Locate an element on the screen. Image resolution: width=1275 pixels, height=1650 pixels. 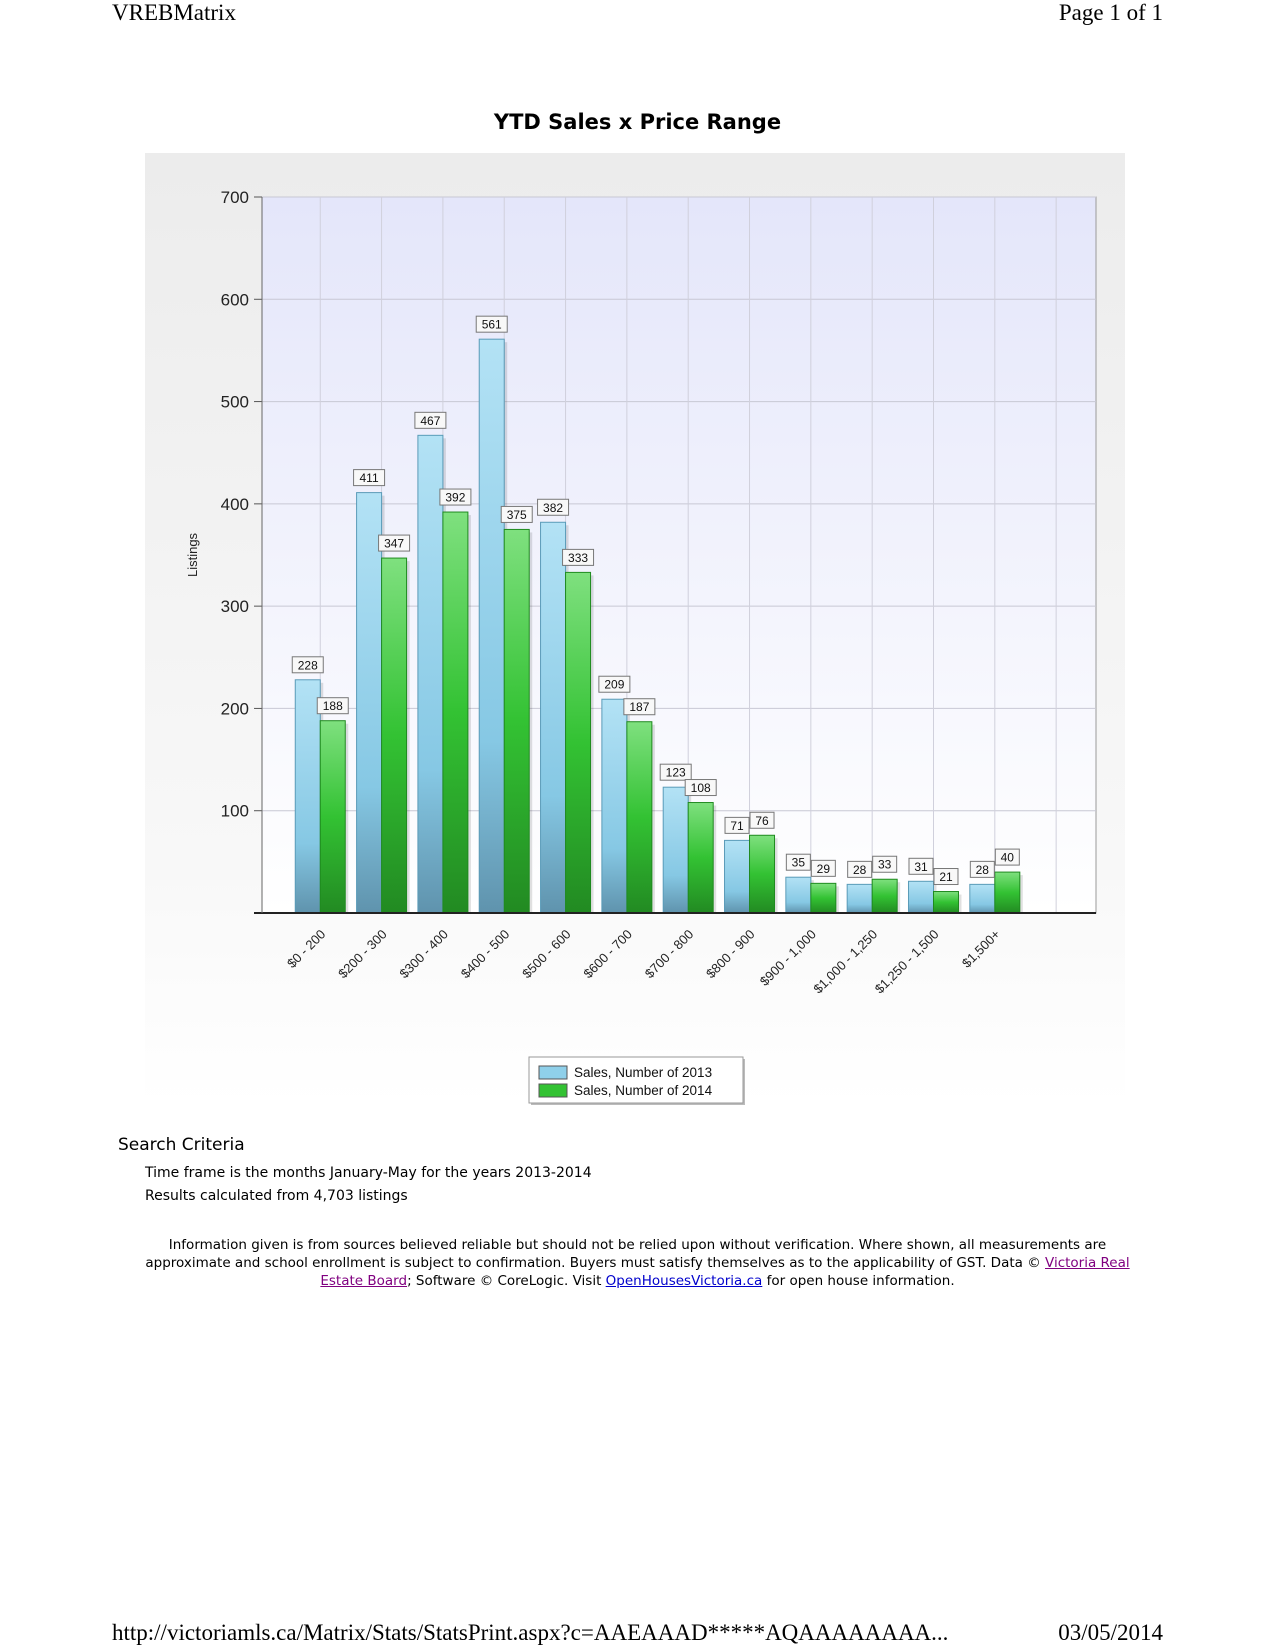
legend-label: Sales, Number of 2013 is located at coordinates (643, 1072).